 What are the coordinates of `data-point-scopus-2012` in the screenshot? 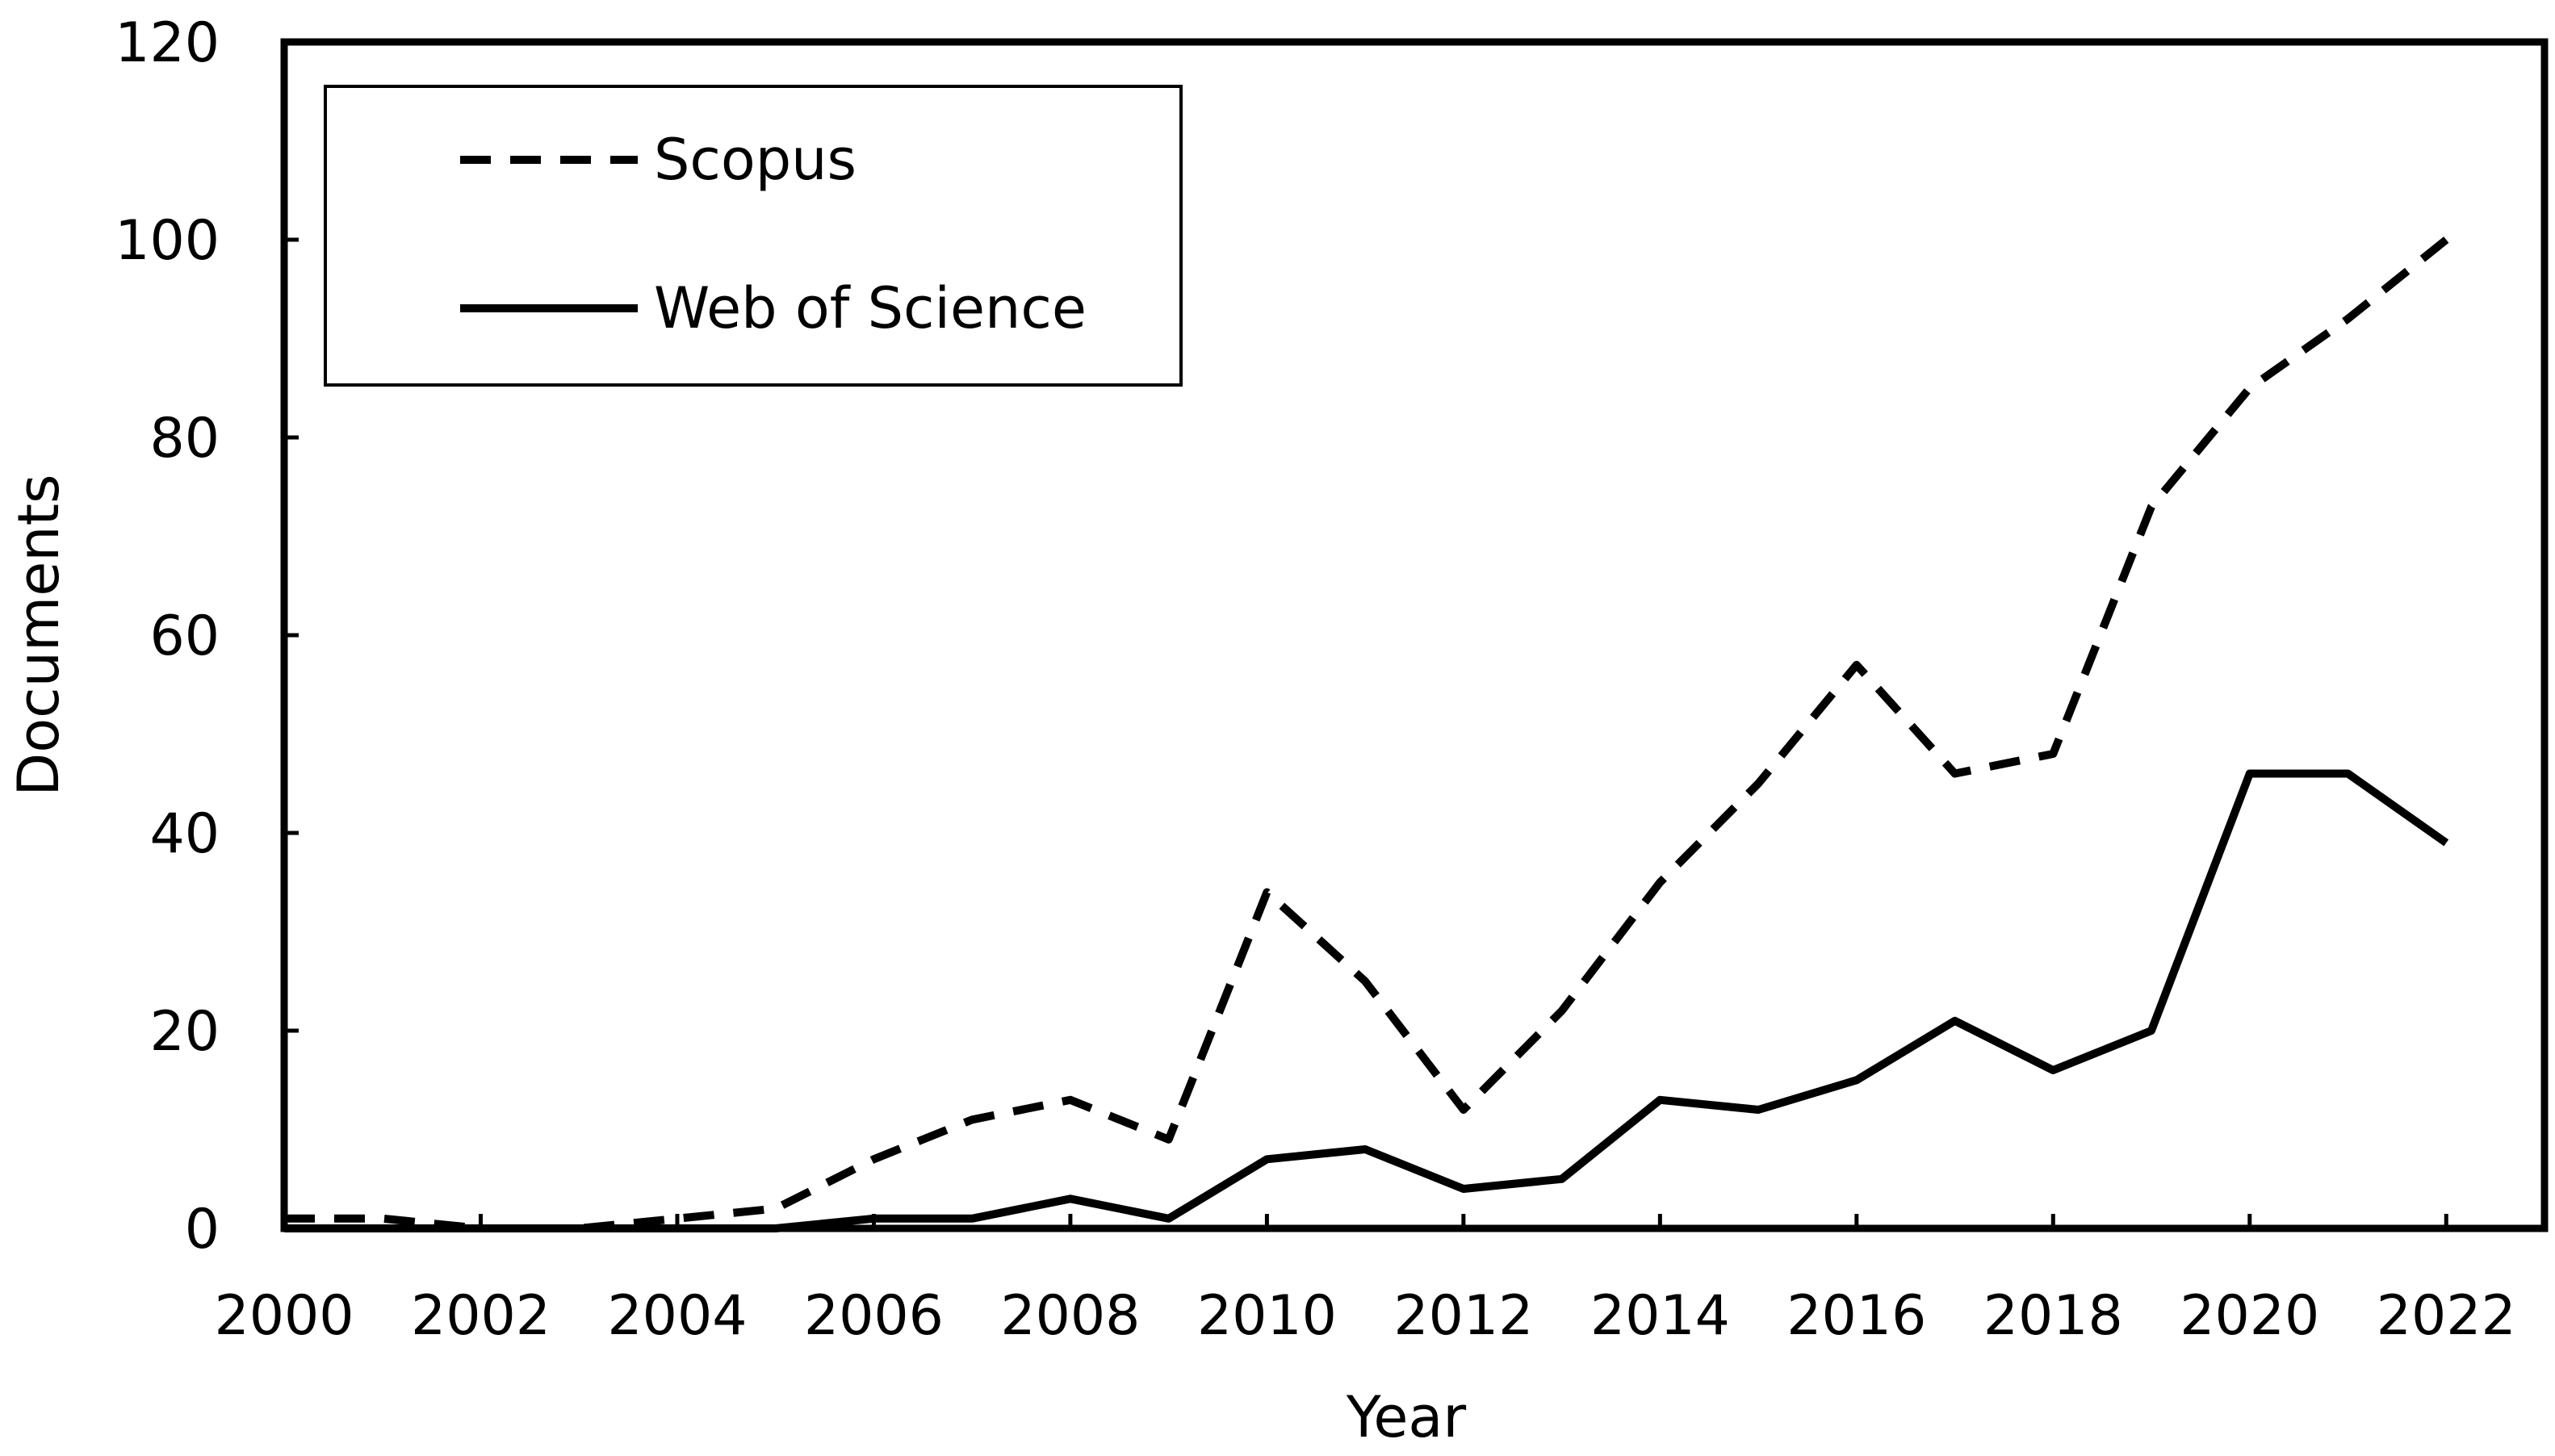 It's located at (1464, 1110).